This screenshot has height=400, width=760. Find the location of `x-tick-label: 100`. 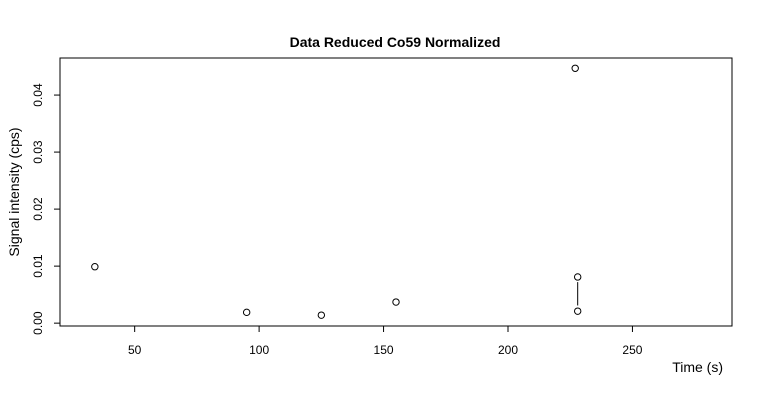

x-tick-label: 100 is located at coordinates (259, 350).